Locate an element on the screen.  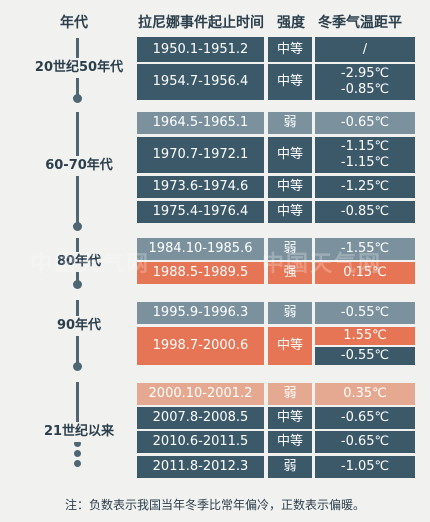
anomaly-cell: -1.55℃ is located at coordinates (365, 249).